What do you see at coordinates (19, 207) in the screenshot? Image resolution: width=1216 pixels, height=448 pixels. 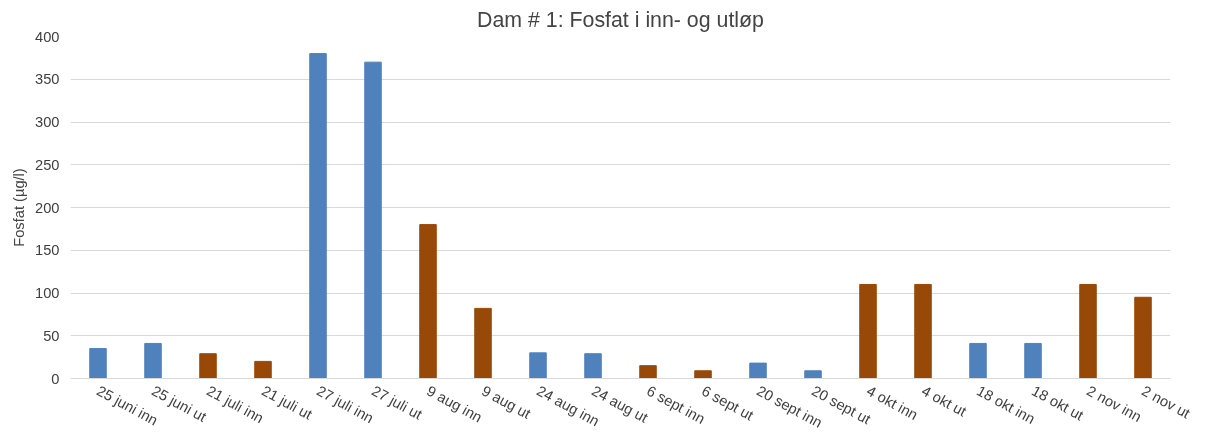 I see `y-axis-title: Fosfat (µg/l)` at bounding box center [19, 207].